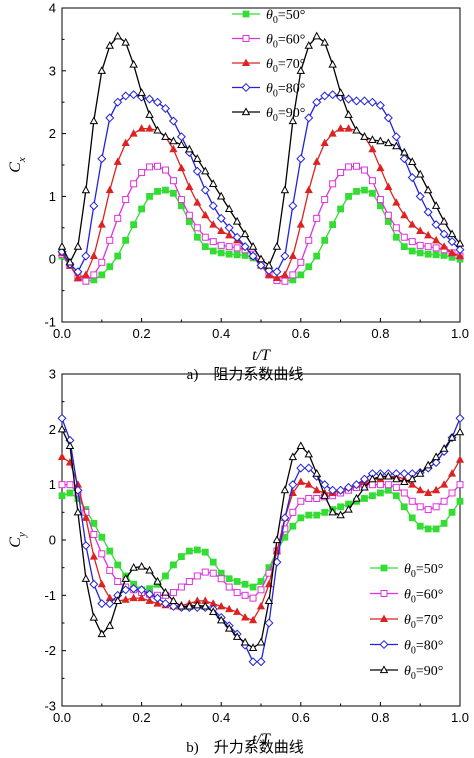 This screenshot has height=758, width=474. What do you see at coordinates (423, 622) in the screenshot?
I see `legend-label: θ0=70°` at bounding box center [423, 622].